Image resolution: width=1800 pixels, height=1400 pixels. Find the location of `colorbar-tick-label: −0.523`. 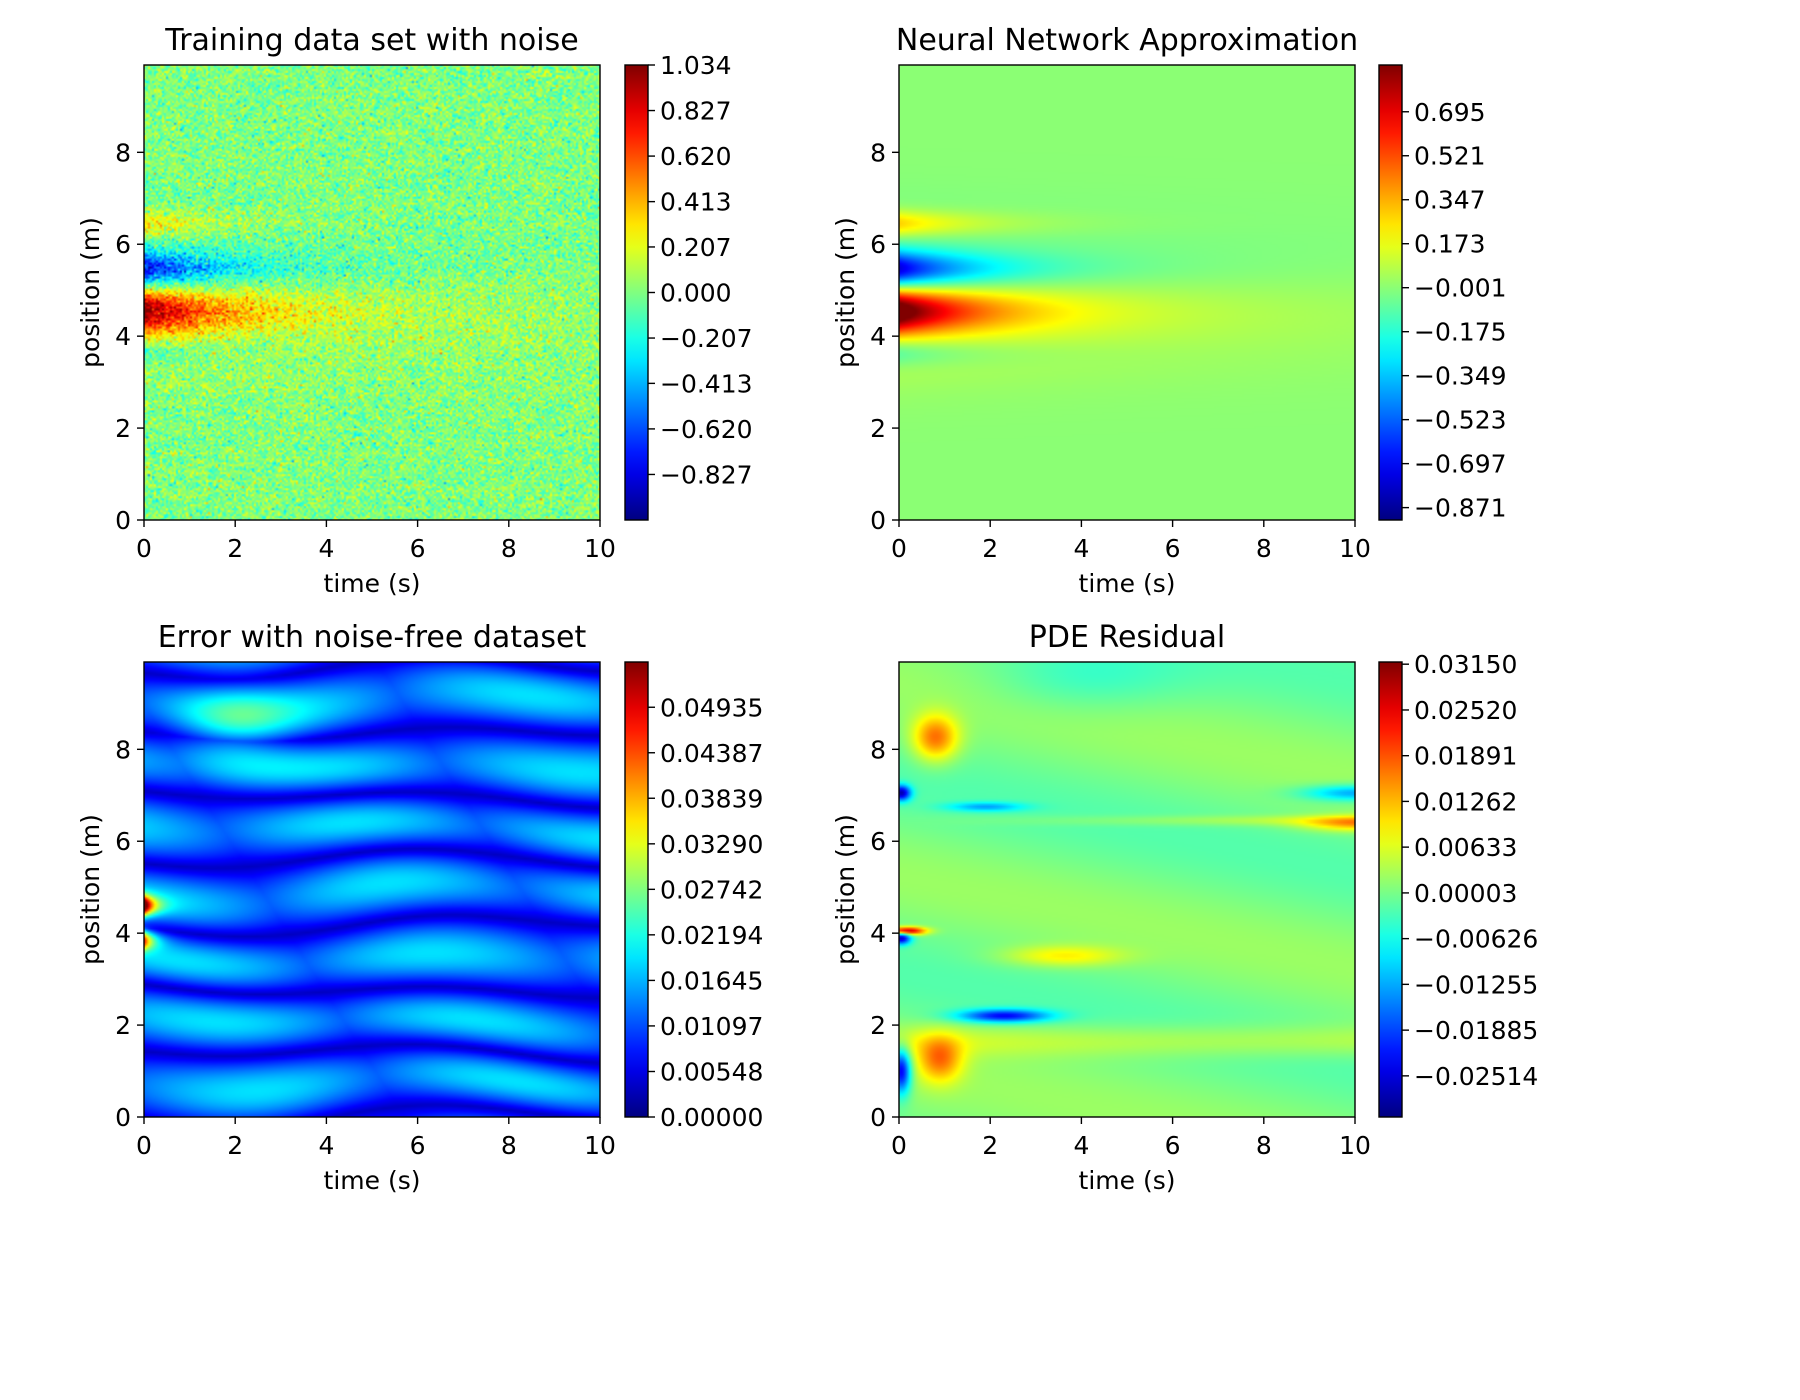

colorbar-tick-label: −0.523 is located at coordinates (1460, 420).